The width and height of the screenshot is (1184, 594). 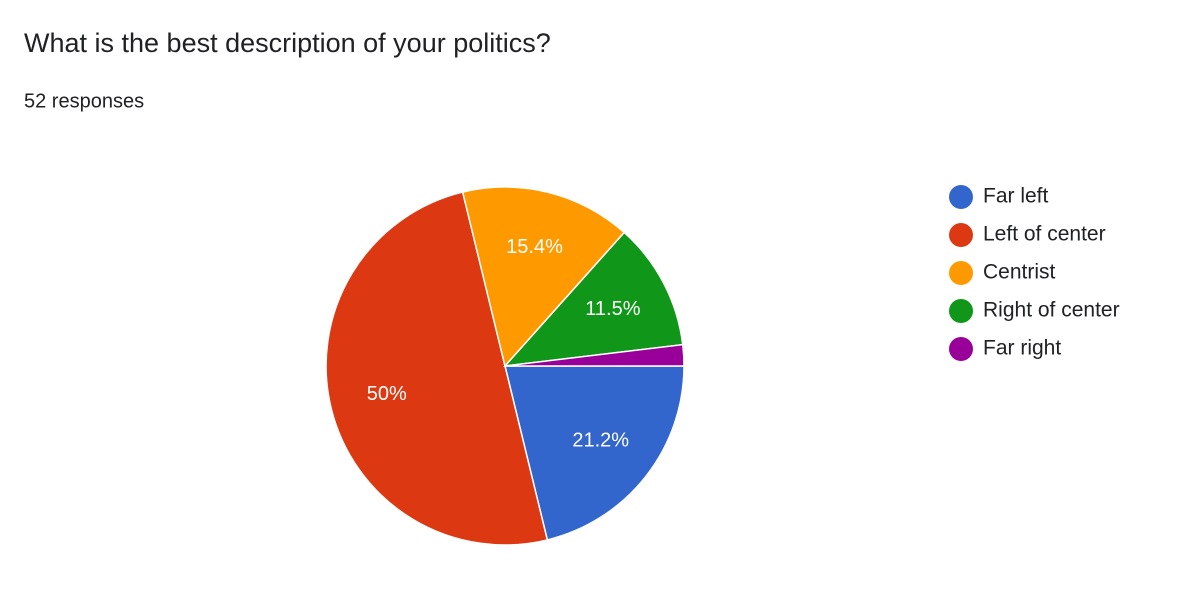 What do you see at coordinates (1022, 348) in the screenshot?
I see `legend-label: Far right` at bounding box center [1022, 348].